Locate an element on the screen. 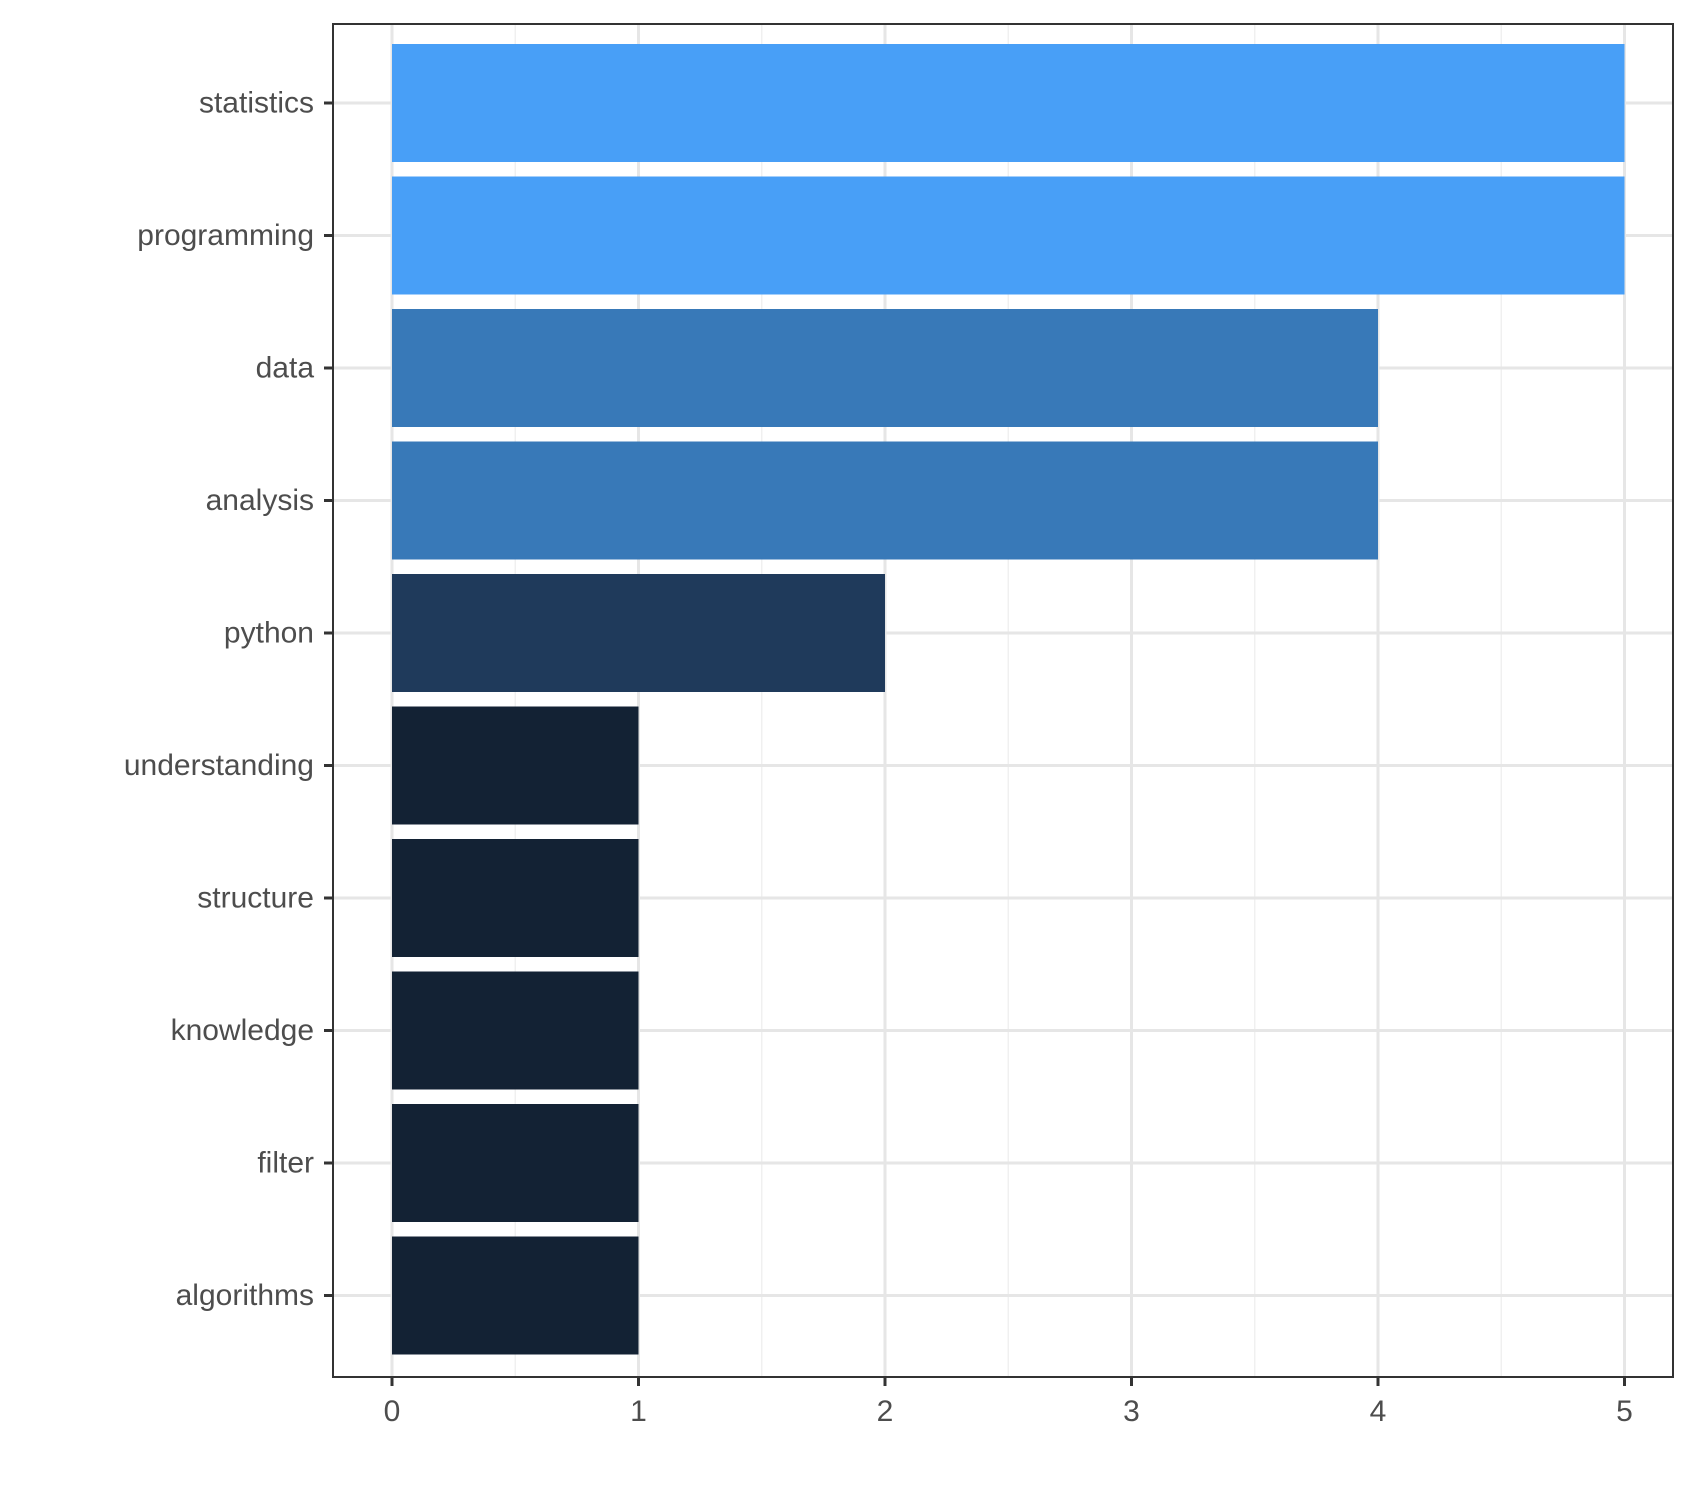 This screenshot has width=1700, height=1500. bar-python is located at coordinates (638, 633).